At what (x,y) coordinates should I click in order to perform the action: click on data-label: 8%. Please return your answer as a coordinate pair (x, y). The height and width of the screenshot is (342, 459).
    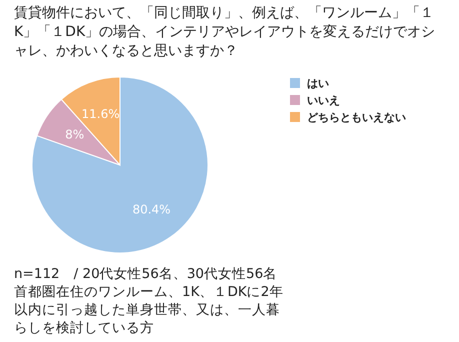
    Looking at the image, I should click on (74, 135).